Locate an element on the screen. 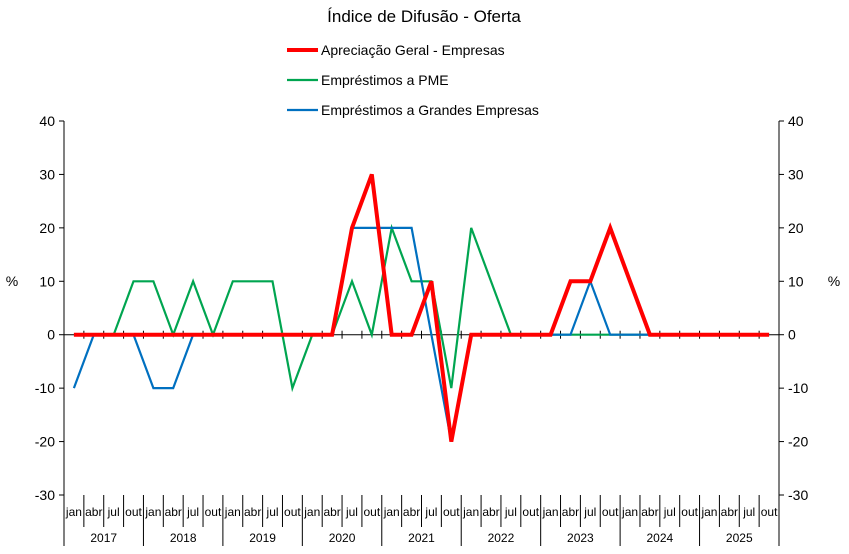 This screenshot has height=554, width=849. y-tick-label-left: 0 is located at coordinates (51, 335).